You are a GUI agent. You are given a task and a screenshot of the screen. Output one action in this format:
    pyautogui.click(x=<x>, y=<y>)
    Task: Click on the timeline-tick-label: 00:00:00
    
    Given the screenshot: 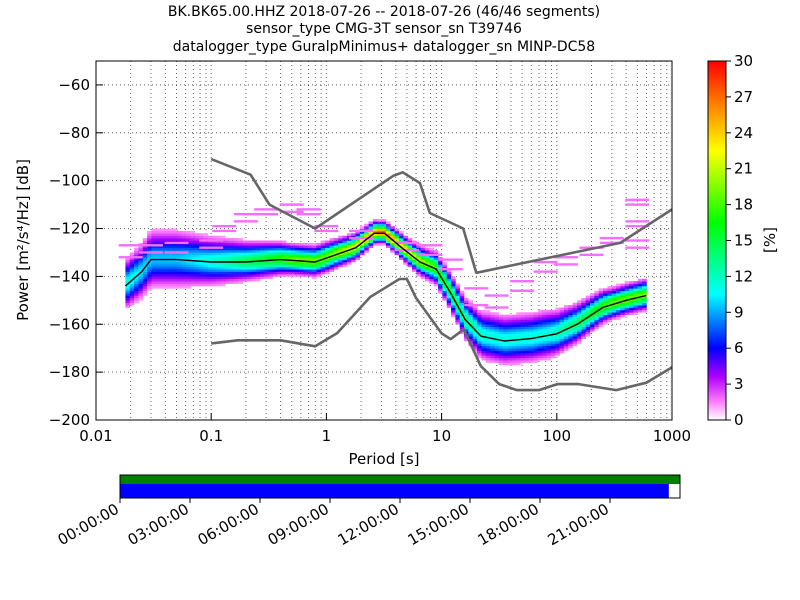 What is the action you would take?
    pyautogui.click(x=88, y=524)
    